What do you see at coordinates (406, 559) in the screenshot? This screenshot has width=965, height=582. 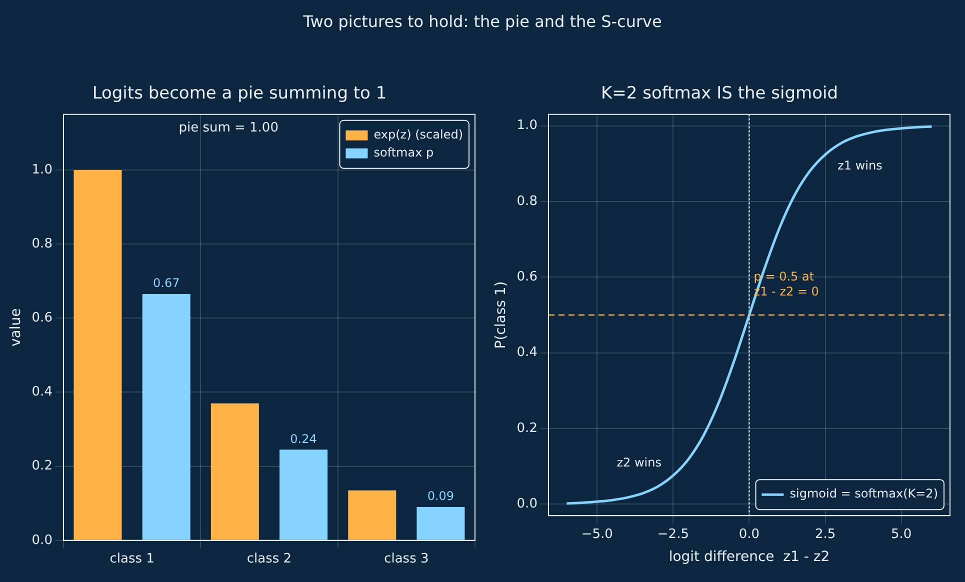 I see `x-tick-label: class 3` at bounding box center [406, 559].